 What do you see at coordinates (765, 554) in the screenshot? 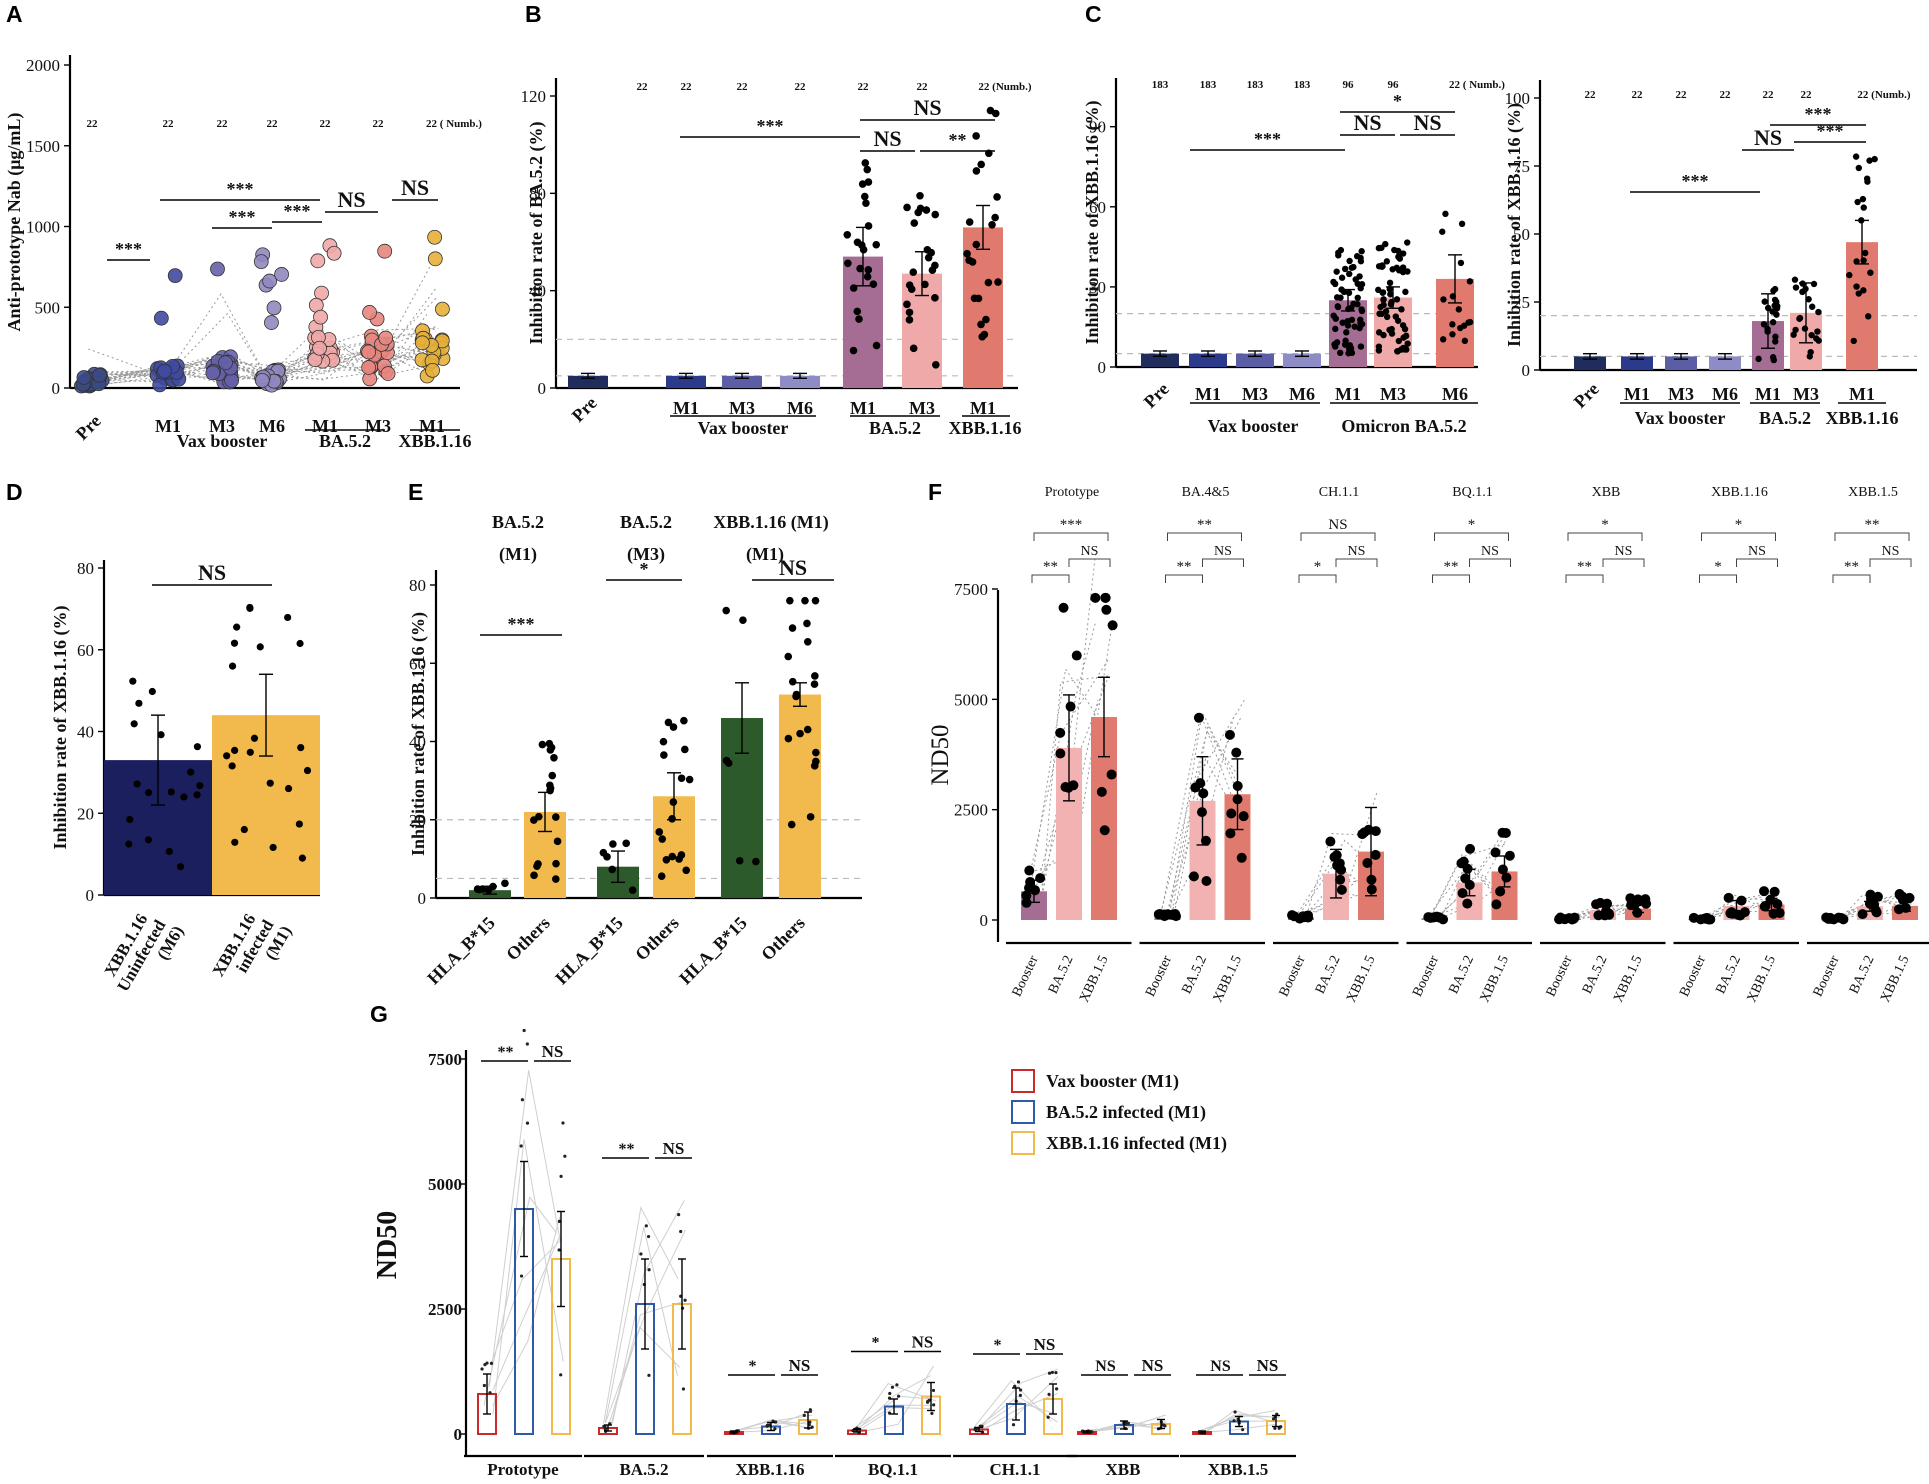
I see `panel-subtitle: (M1)` at bounding box center [765, 554].